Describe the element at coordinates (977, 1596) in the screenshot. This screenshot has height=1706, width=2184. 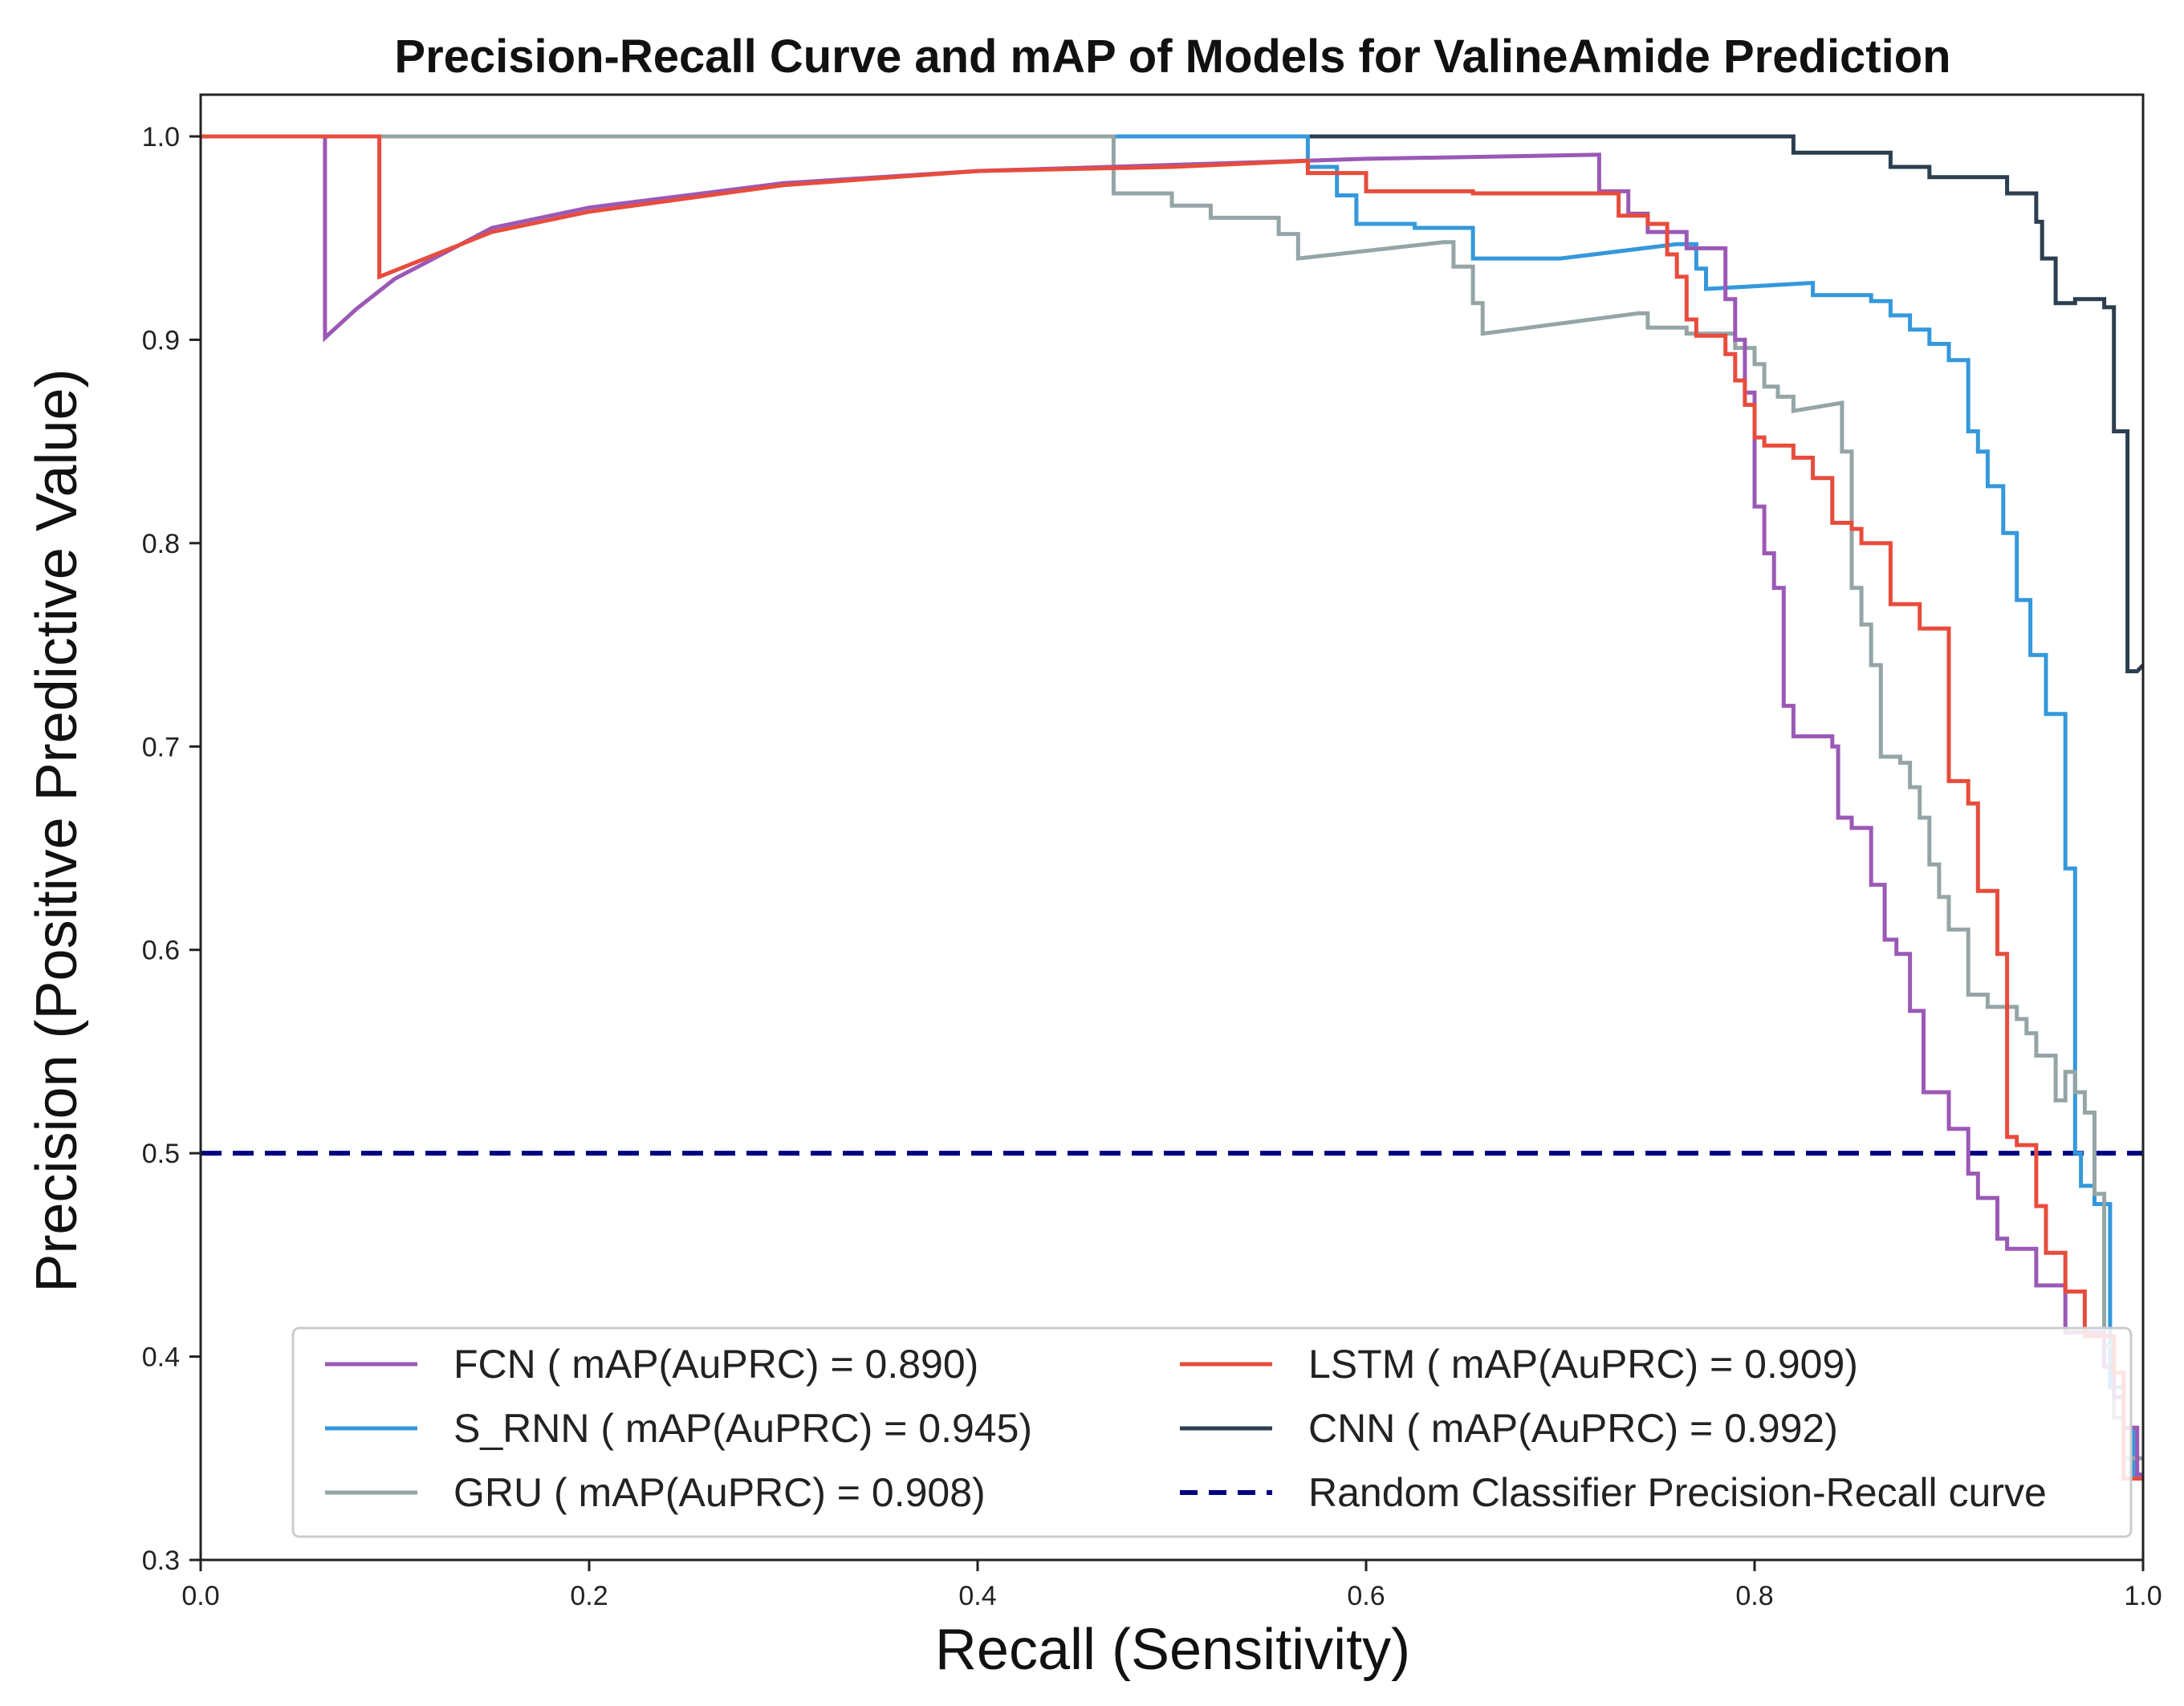
I see `x-tick-label: 0.4` at that location.